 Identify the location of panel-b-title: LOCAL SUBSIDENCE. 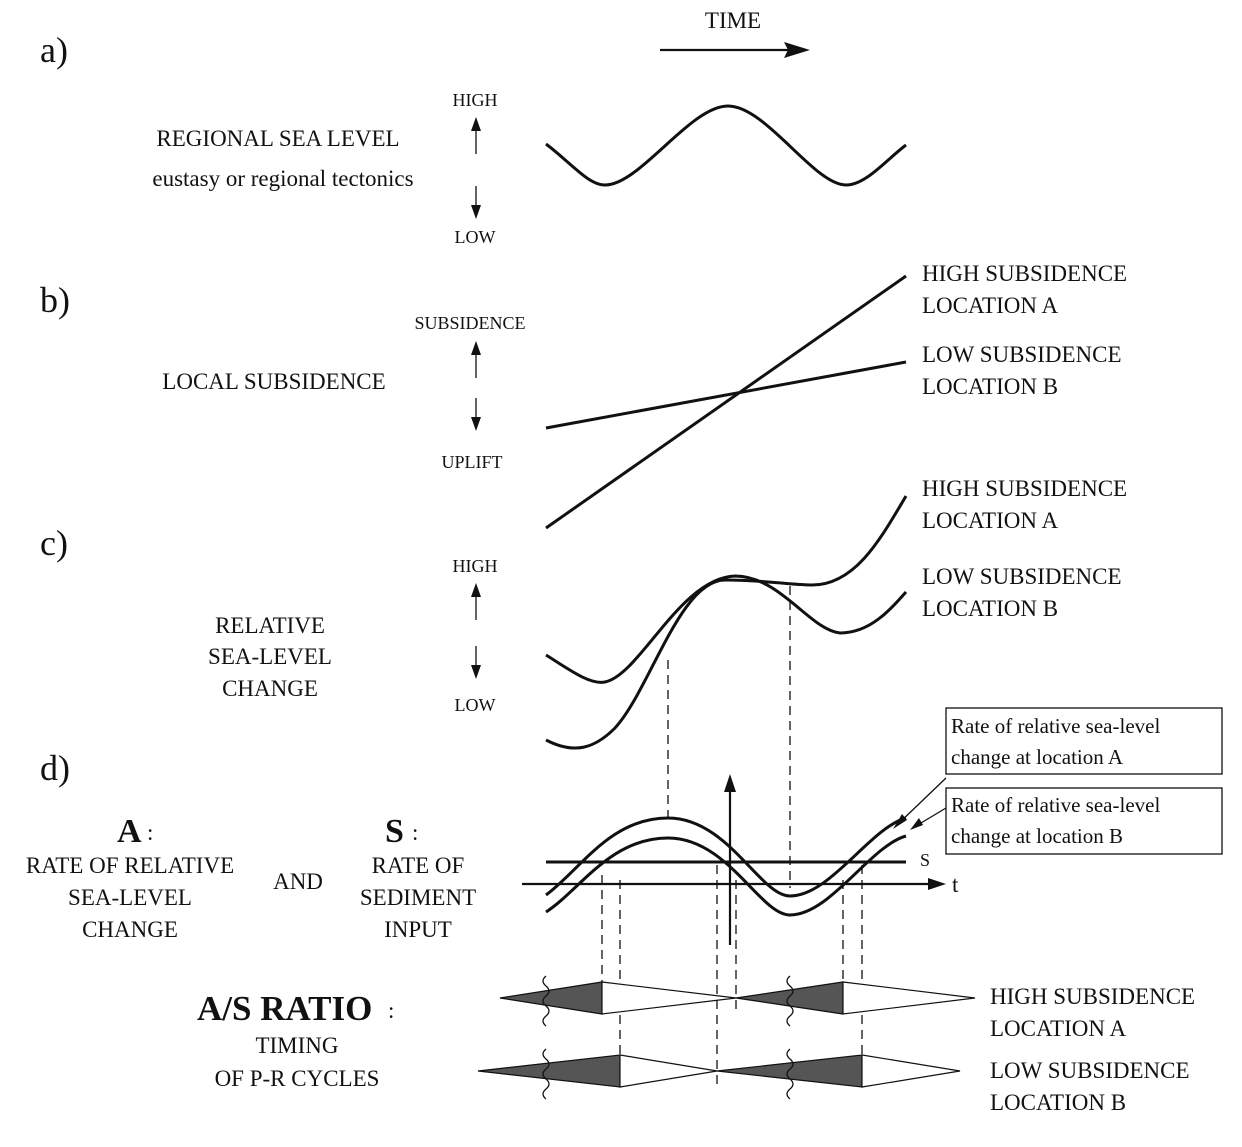
(273, 381).